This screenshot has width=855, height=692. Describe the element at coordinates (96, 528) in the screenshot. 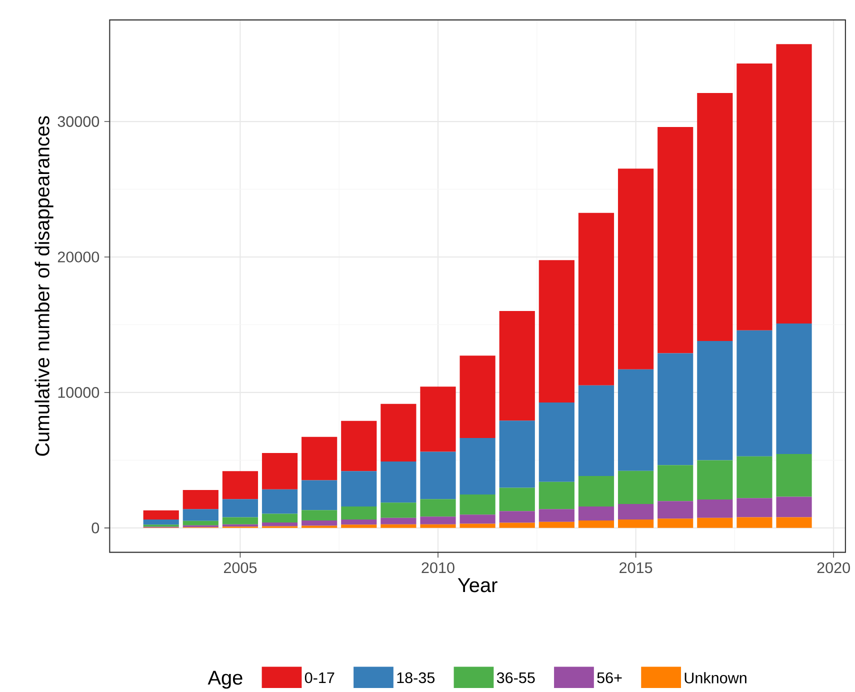

I see `y-tick-label: 0` at that location.